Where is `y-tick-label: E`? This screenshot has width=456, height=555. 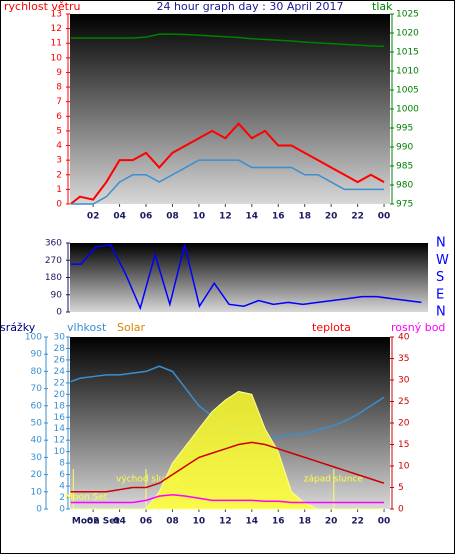
y-tick-label: E is located at coordinates (440, 294).